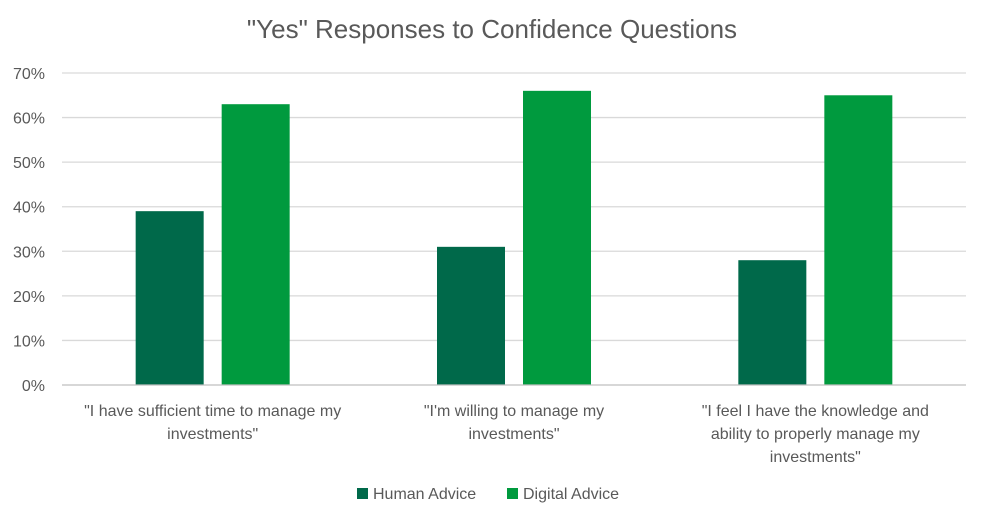 Image resolution: width=984 pixels, height=518 pixels. Describe the element at coordinates (29, 252) in the screenshot. I see `y-tick-label: 30%` at that location.